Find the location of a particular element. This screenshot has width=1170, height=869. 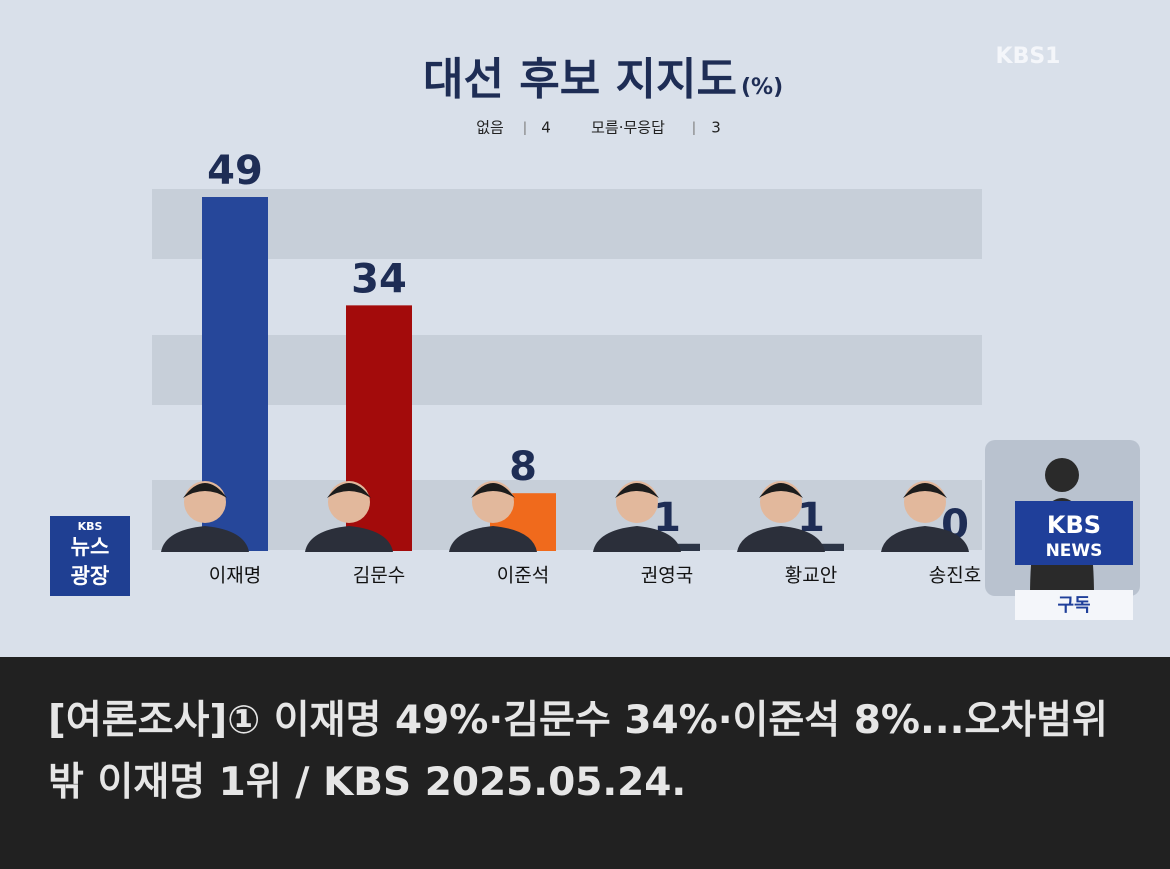

subscribe-label: 구독 is located at coordinates (1073, 605).